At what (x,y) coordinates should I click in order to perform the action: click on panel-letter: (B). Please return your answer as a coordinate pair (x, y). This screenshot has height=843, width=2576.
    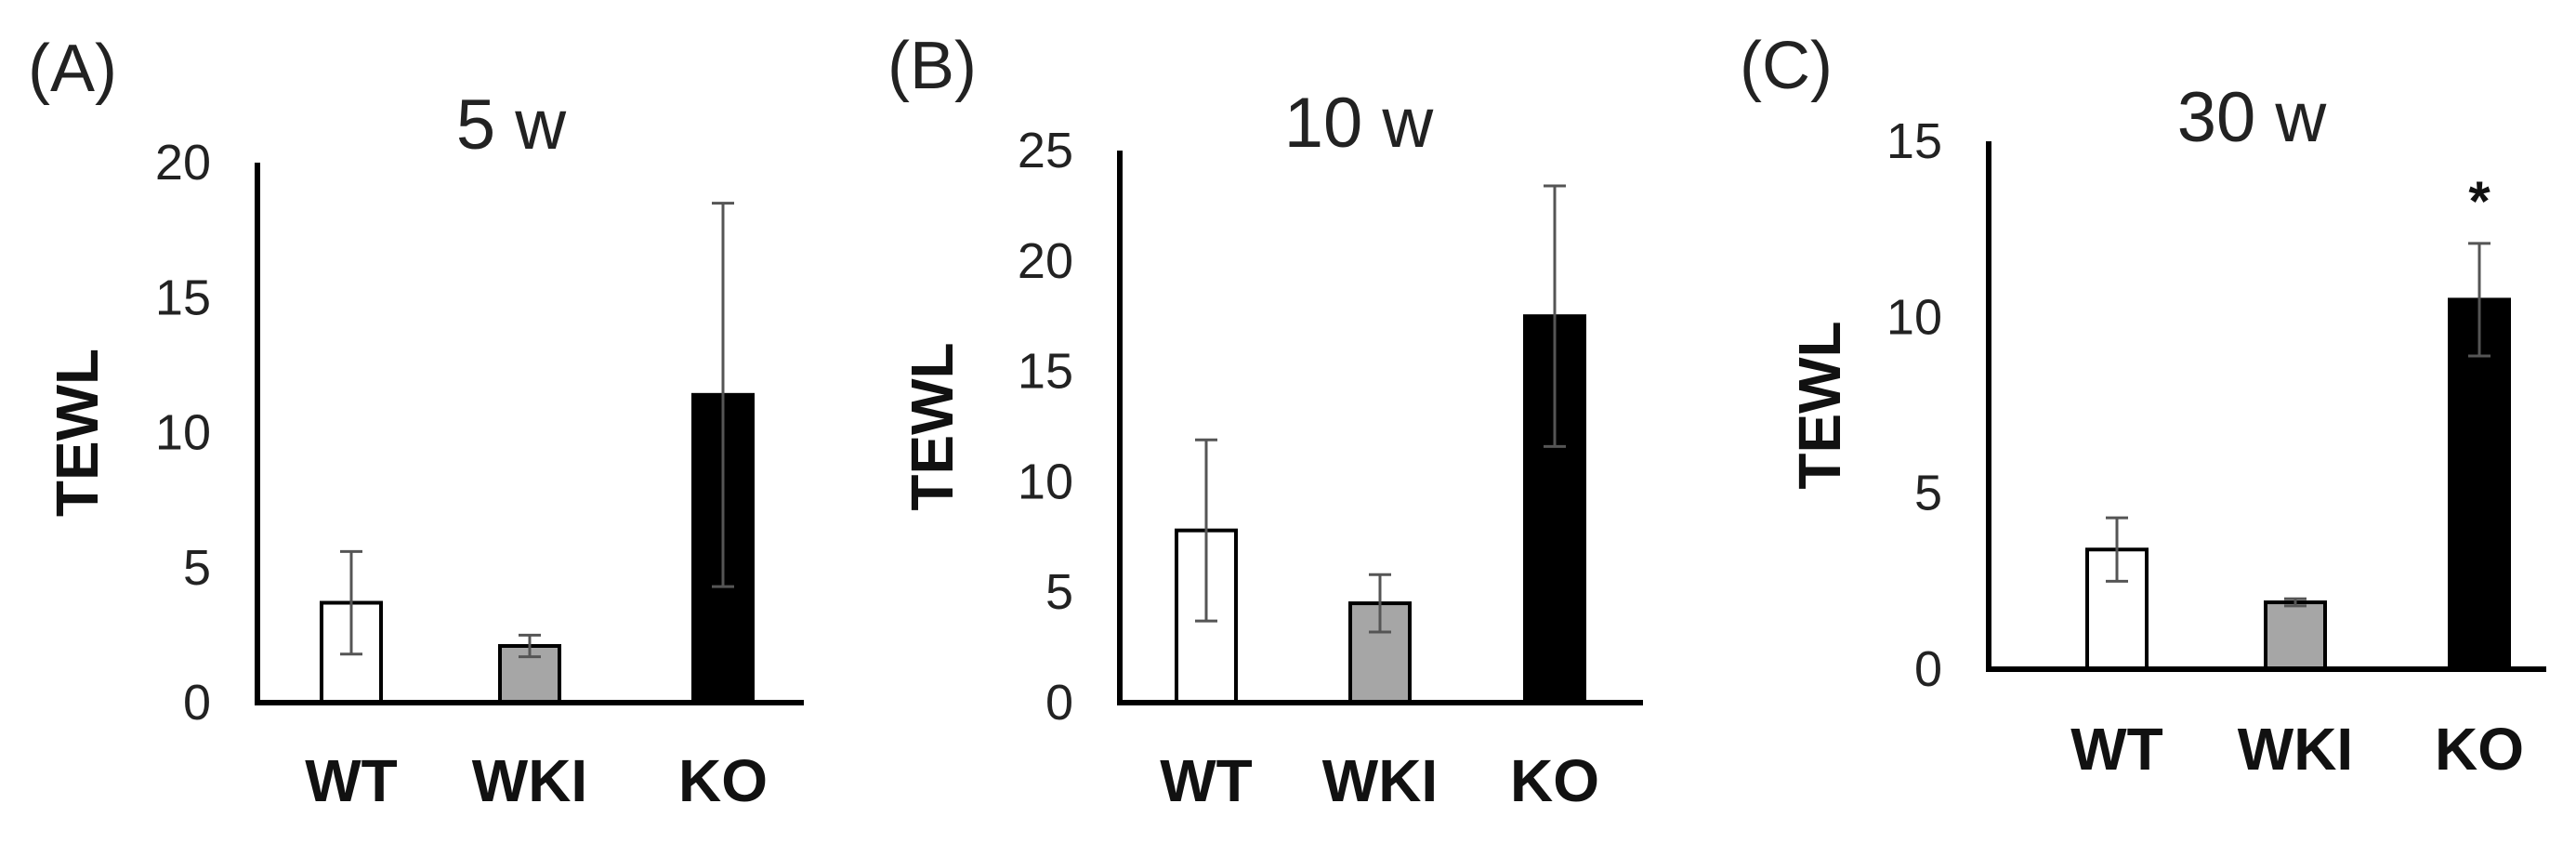
    Looking at the image, I should click on (932, 66).